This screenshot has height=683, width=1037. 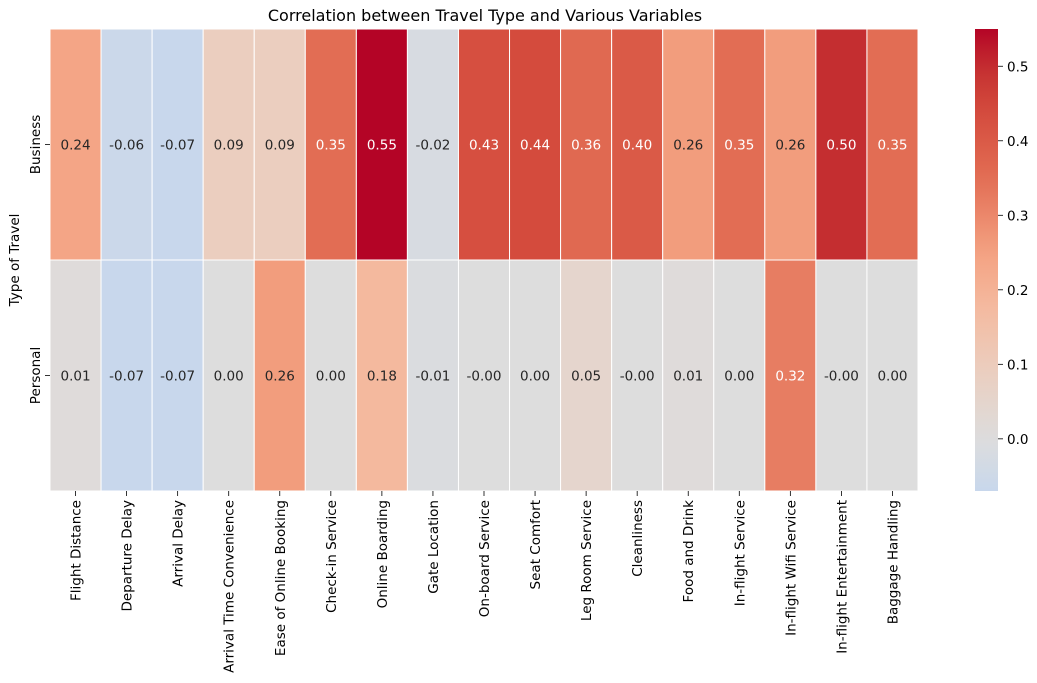 I want to click on colorbar-tick-label: 0.2, so click(x=1017, y=291).